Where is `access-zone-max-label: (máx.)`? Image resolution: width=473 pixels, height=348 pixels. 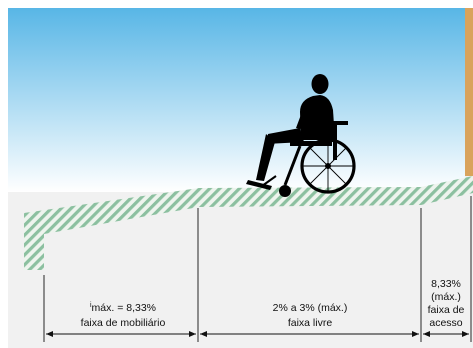 access-zone-max-label: (máx.) is located at coordinates (446, 297).